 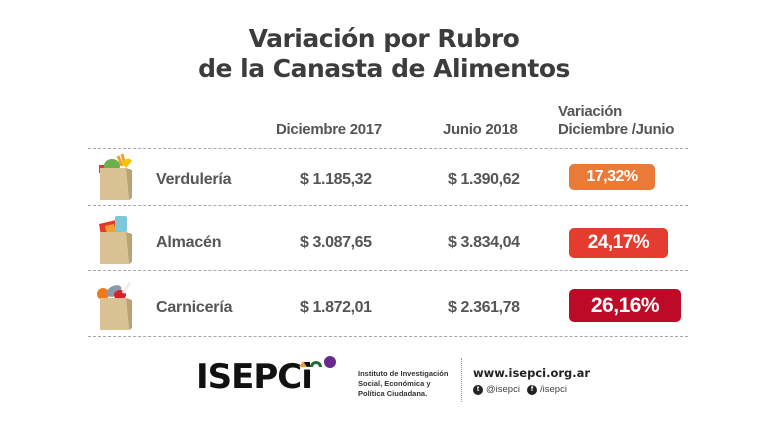 What do you see at coordinates (484, 179) in the screenshot?
I see `value-jun2018: $ 1.390,62` at bounding box center [484, 179].